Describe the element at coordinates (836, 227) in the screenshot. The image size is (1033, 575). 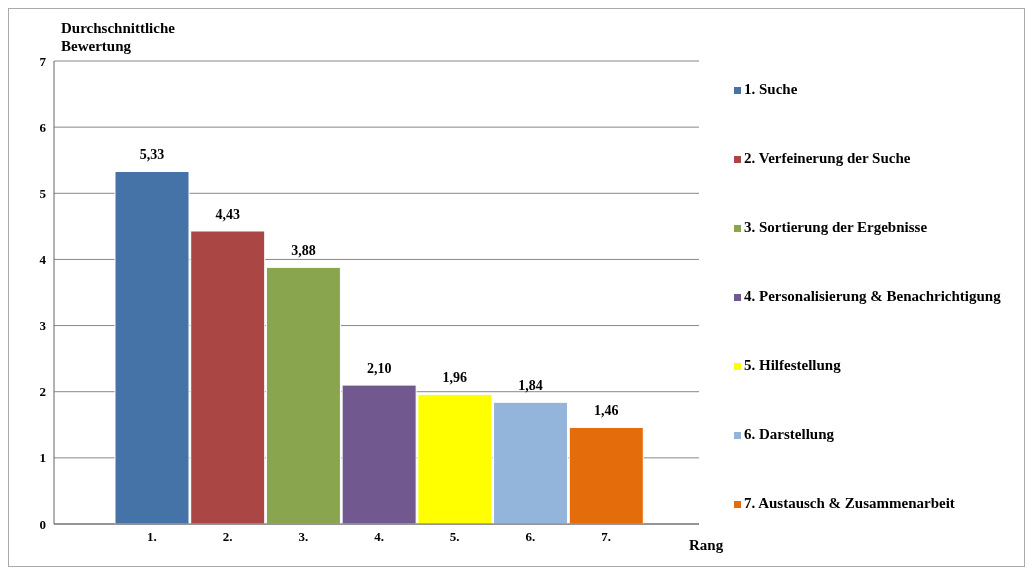
I see `legend-label: 3. Sortierung der Ergebnisse` at that location.